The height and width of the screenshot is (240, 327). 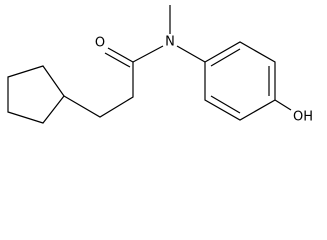 I want to click on amide-bond, so click(x=148, y=54).